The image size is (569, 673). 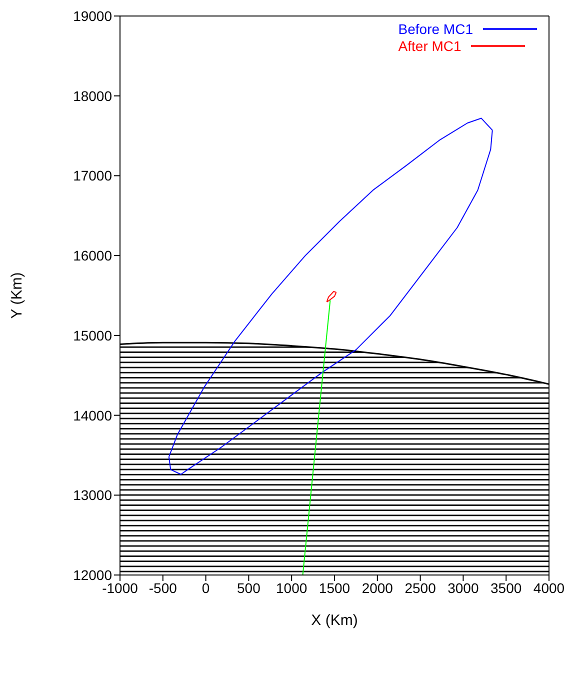 I want to click on y-tick-label: 17000, so click(x=92, y=176).